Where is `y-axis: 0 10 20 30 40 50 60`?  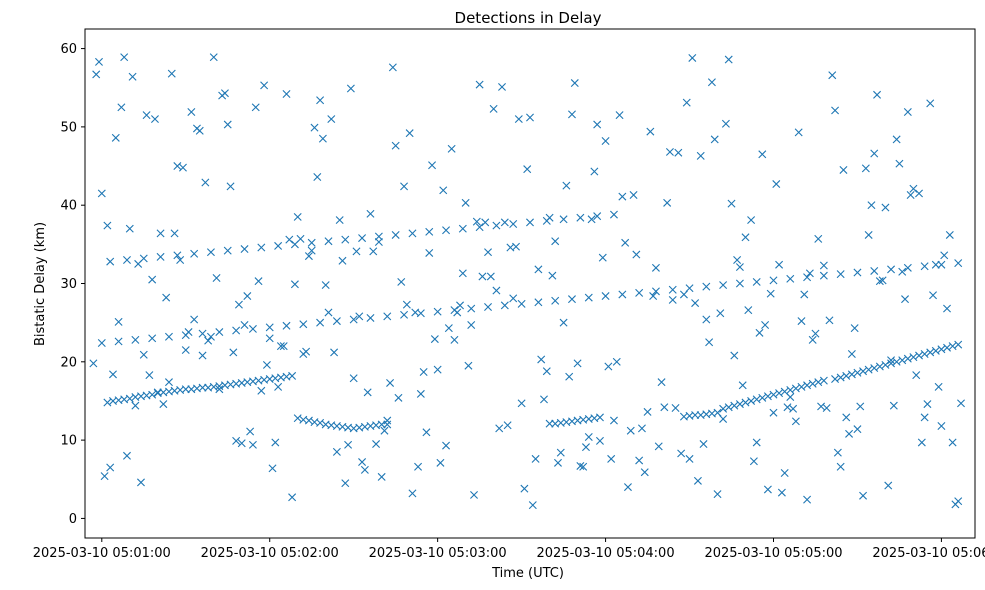
y-axis: 0 10 20 30 40 50 60 is located at coordinates (72, 284).